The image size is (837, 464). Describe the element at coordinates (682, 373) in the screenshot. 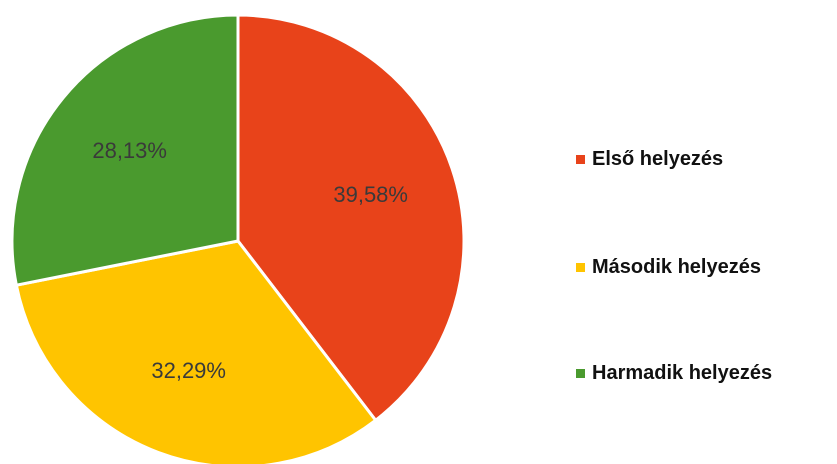

I see `legend-label-third: Harmadik helyezés` at that location.